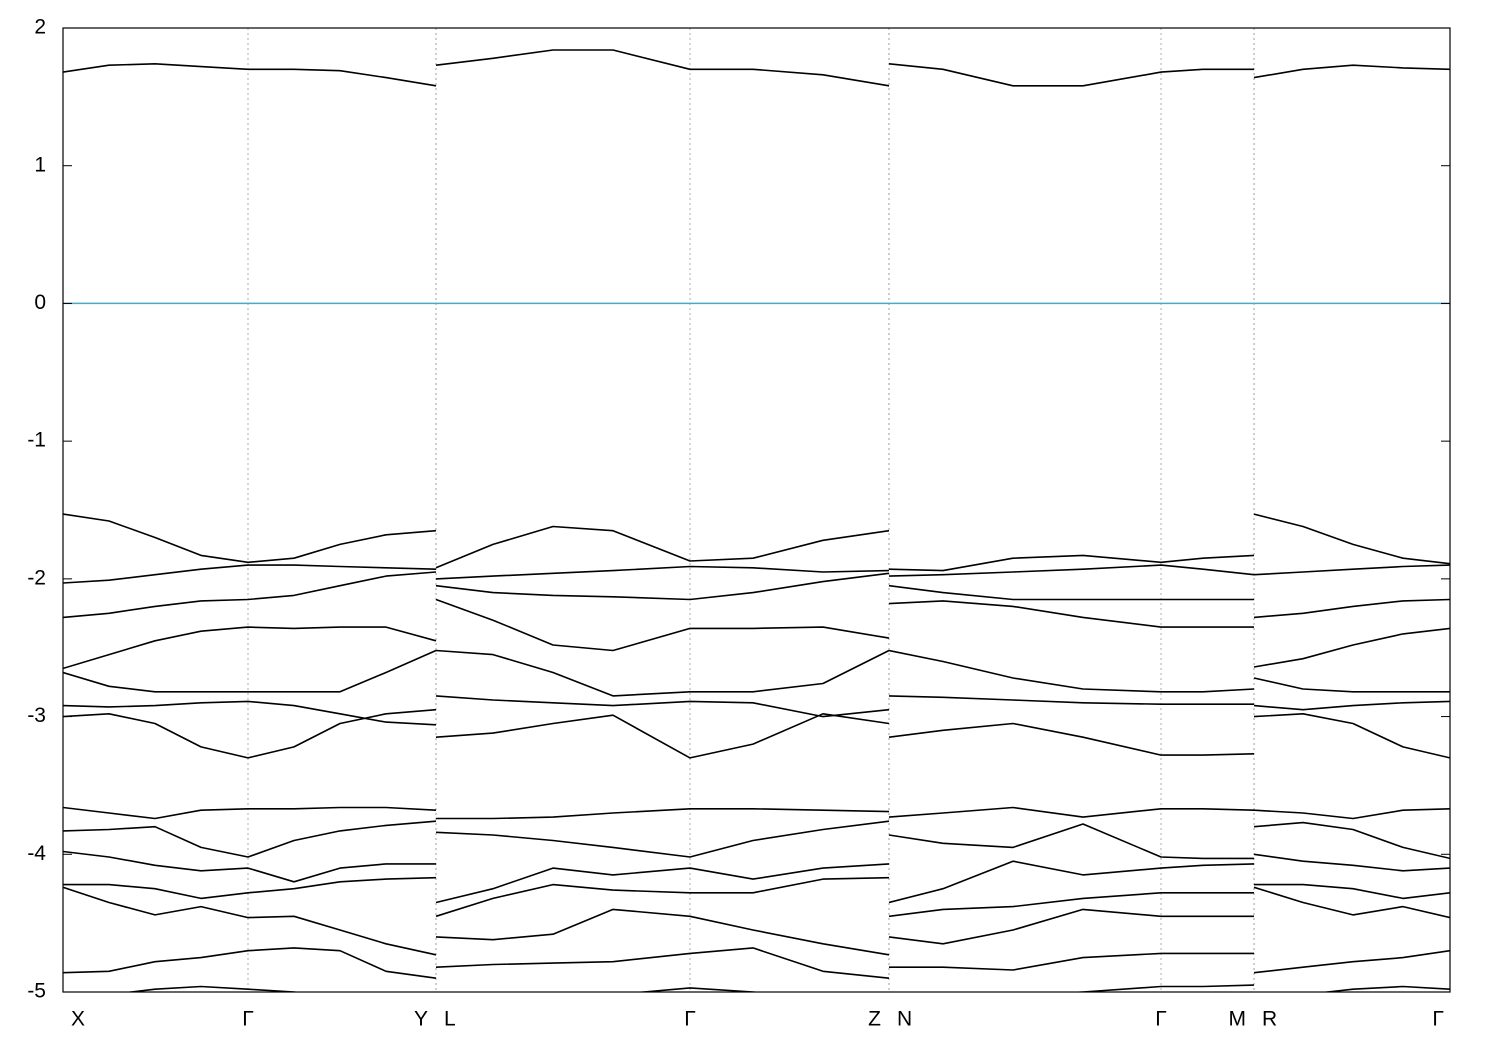 Image resolution: width=1500 pixels, height=1050 pixels. I want to click on y-tick-label: -5, so click(36, 991).